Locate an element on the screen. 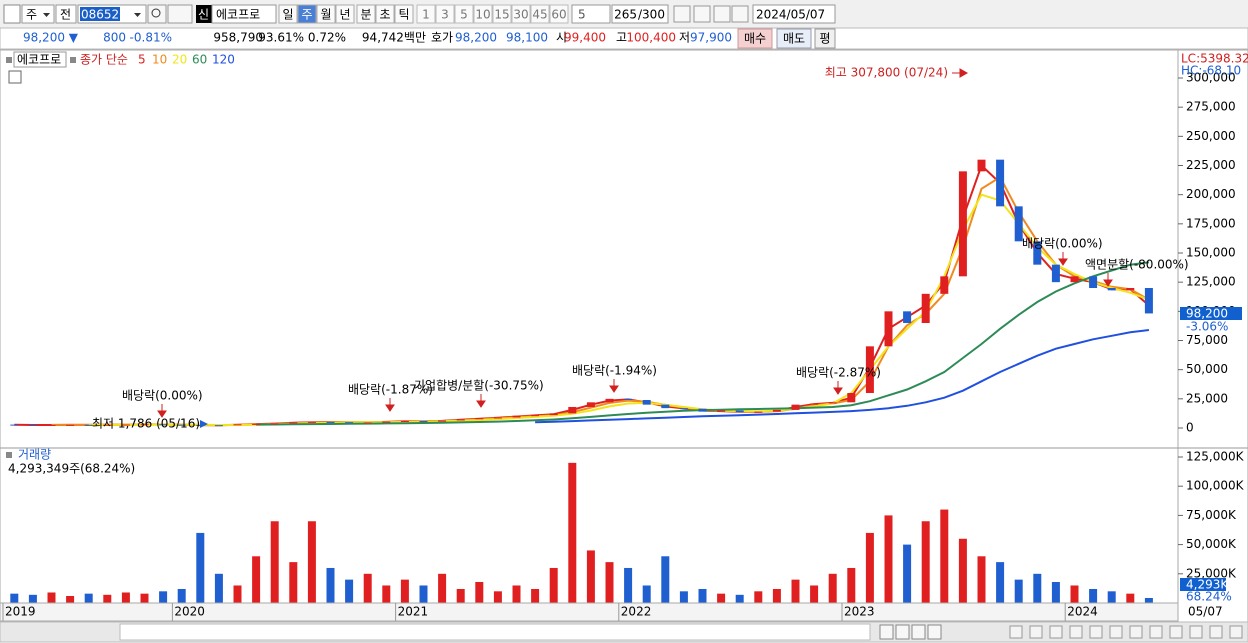  search-button is located at coordinates (157, 14).